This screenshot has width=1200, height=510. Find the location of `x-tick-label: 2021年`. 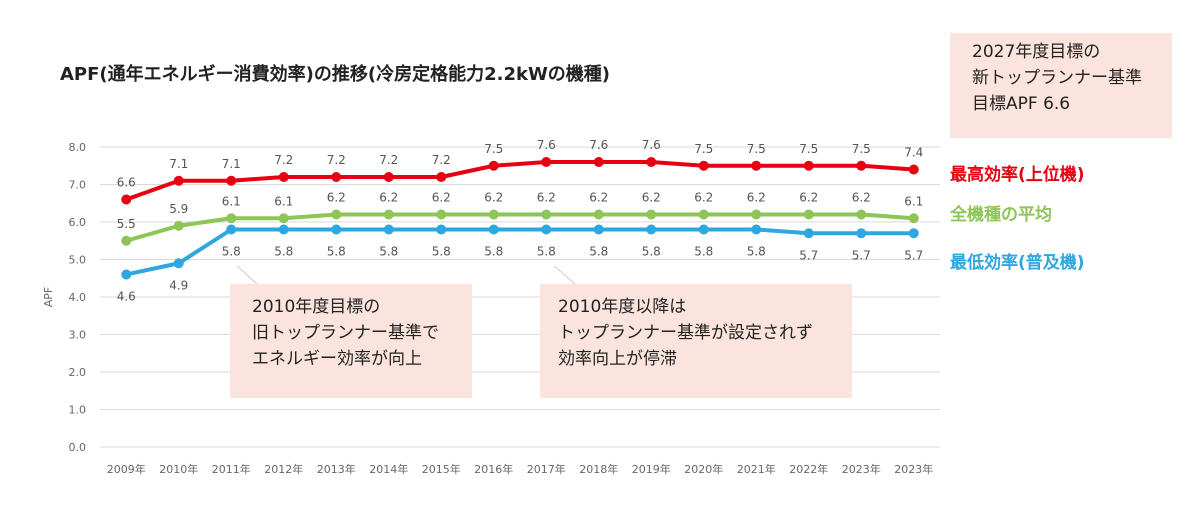

x-tick-label: 2021年 is located at coordinates (756, 469).